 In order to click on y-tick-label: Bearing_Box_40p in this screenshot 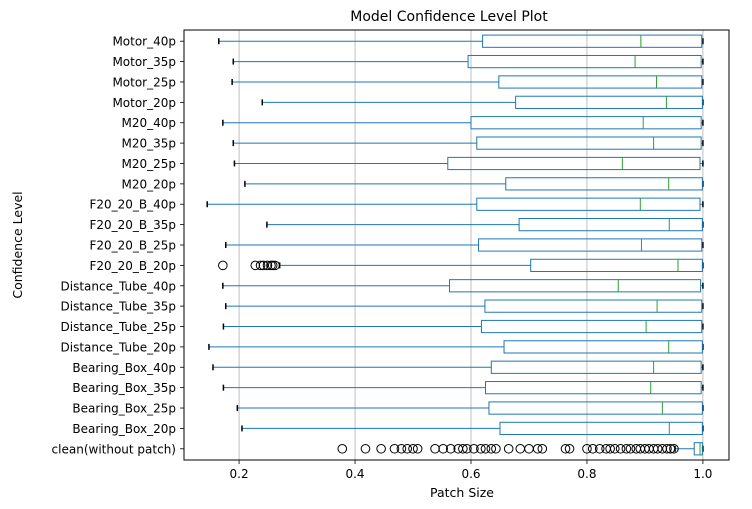, I will do `click(124, 368)`.